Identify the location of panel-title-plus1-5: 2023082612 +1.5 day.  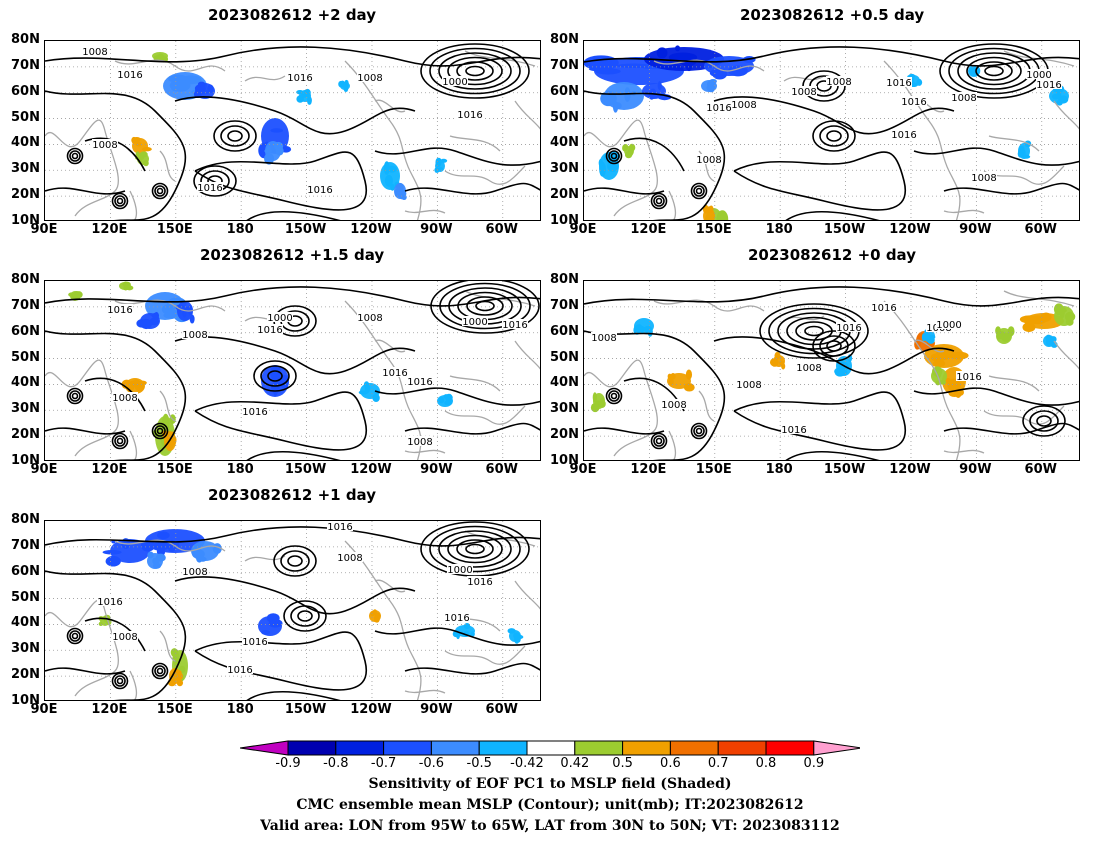
(292, 255).